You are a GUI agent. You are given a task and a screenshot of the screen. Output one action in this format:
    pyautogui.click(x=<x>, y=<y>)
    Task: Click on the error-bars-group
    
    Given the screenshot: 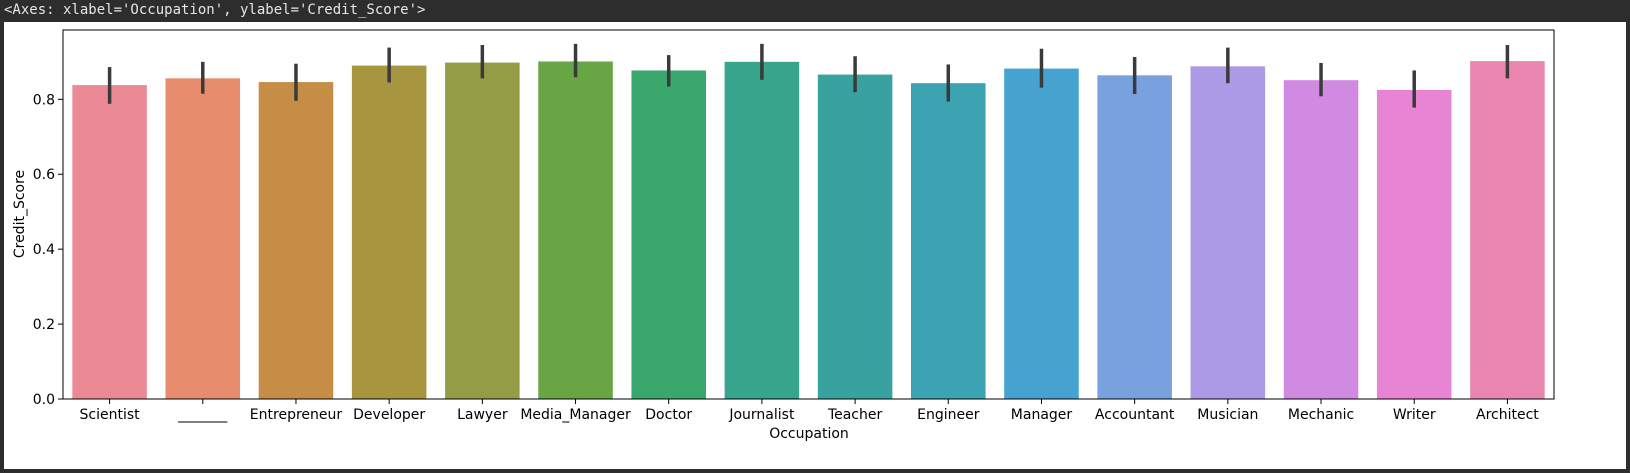 What is the action you would take?
    pyautogui.click(x=808, y=75)
    